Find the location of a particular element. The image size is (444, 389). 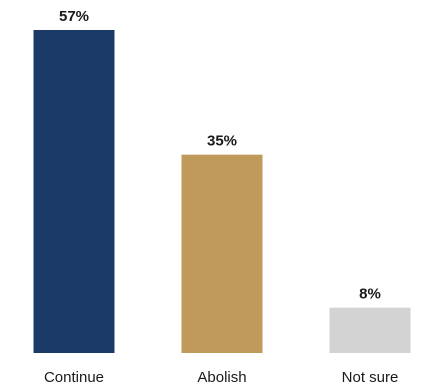

category-label-continue: Continue is located at coordinates (74, 377).